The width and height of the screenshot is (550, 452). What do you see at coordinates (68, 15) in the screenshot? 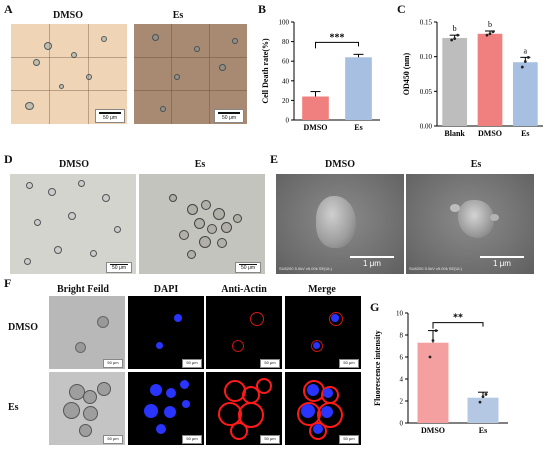
I see `panel-a-left-title: DMSO` at bounding box center [68, 15].